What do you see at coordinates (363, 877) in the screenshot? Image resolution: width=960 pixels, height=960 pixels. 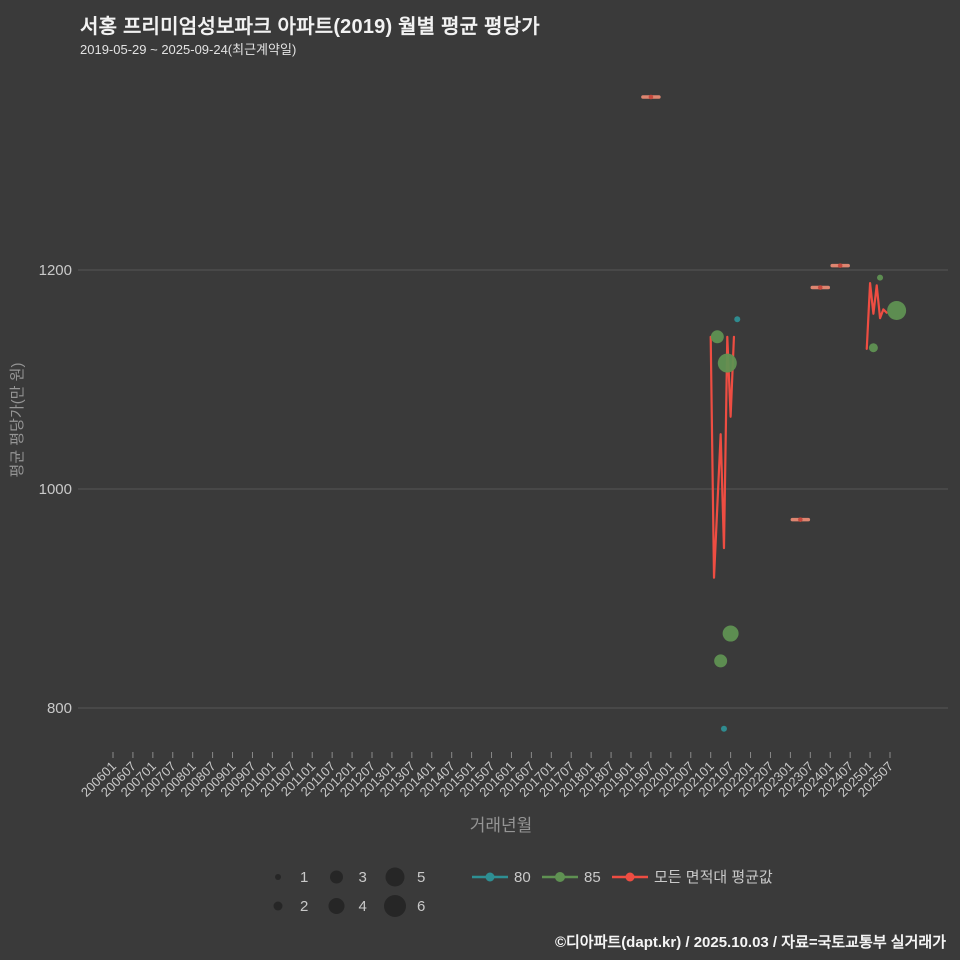 I see `size-legend-label: 3` at bounding box center [363, 877].